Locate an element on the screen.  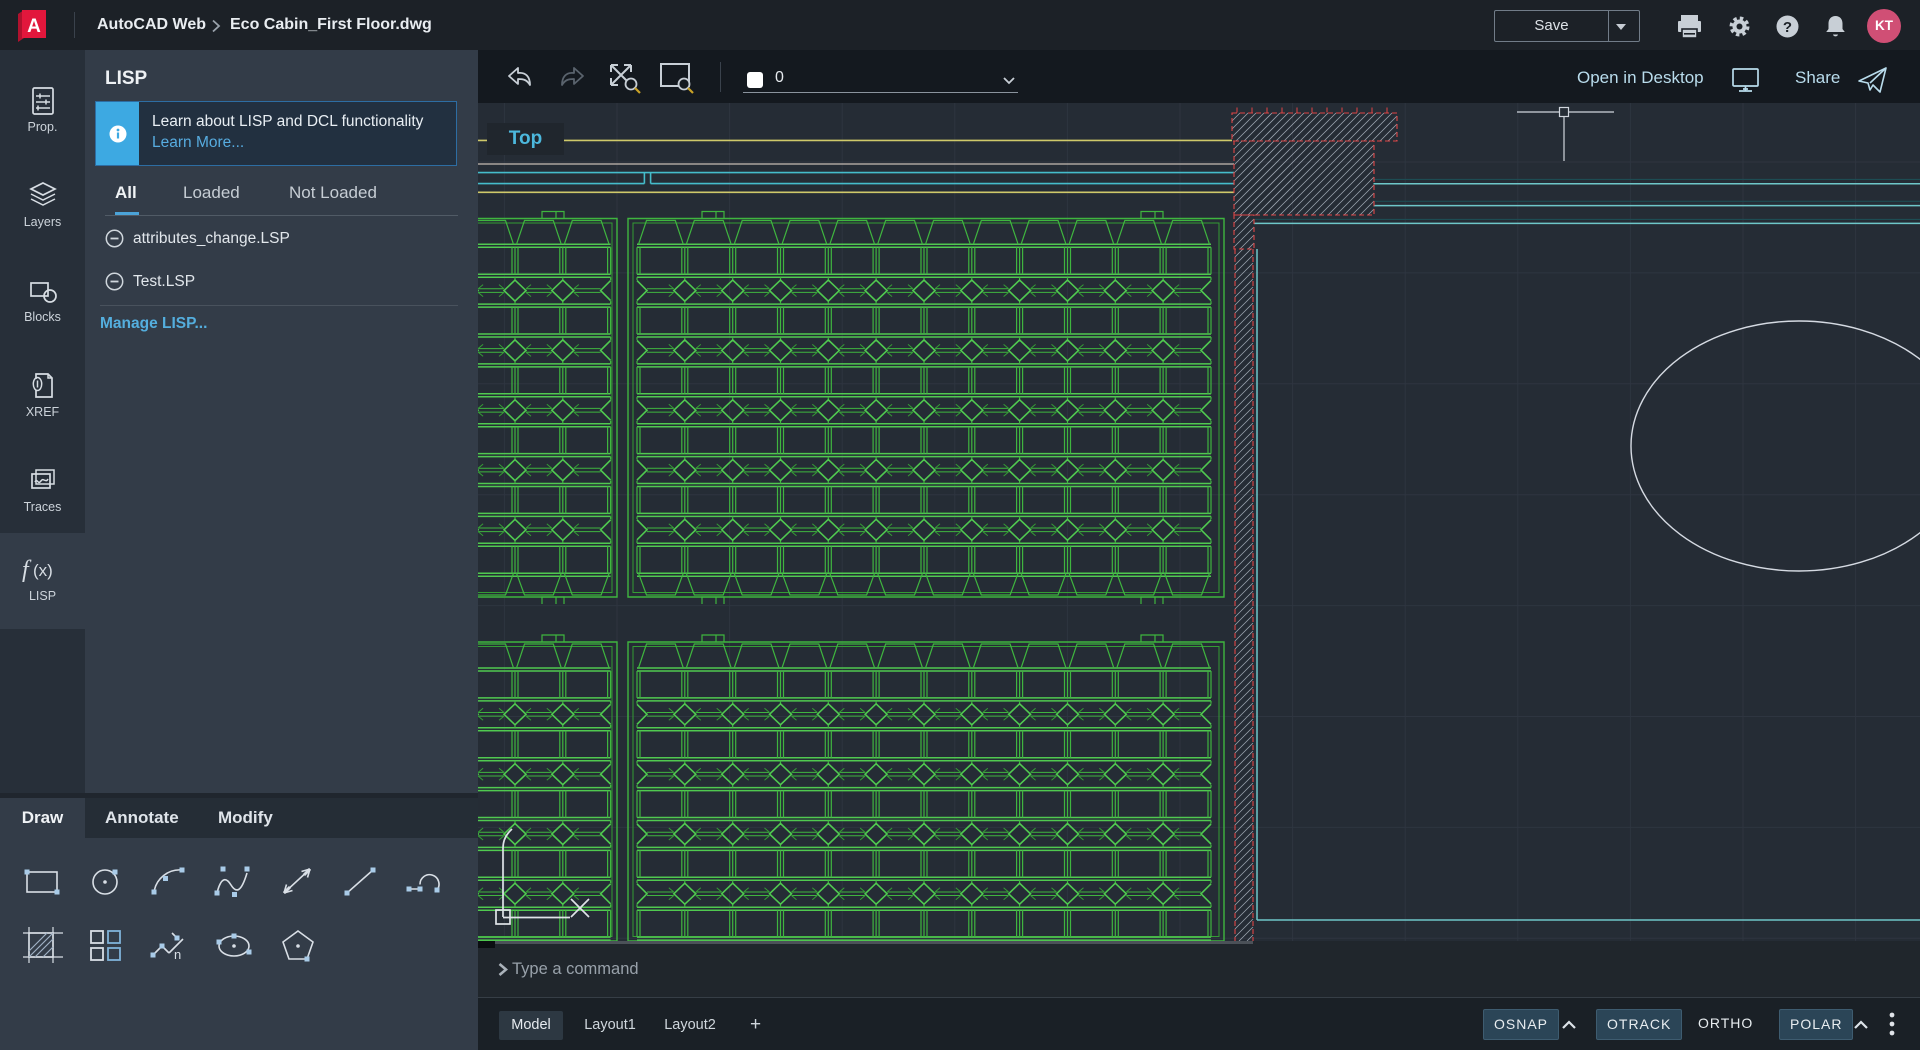
svg-text: n is located at coordinates (177, 954).